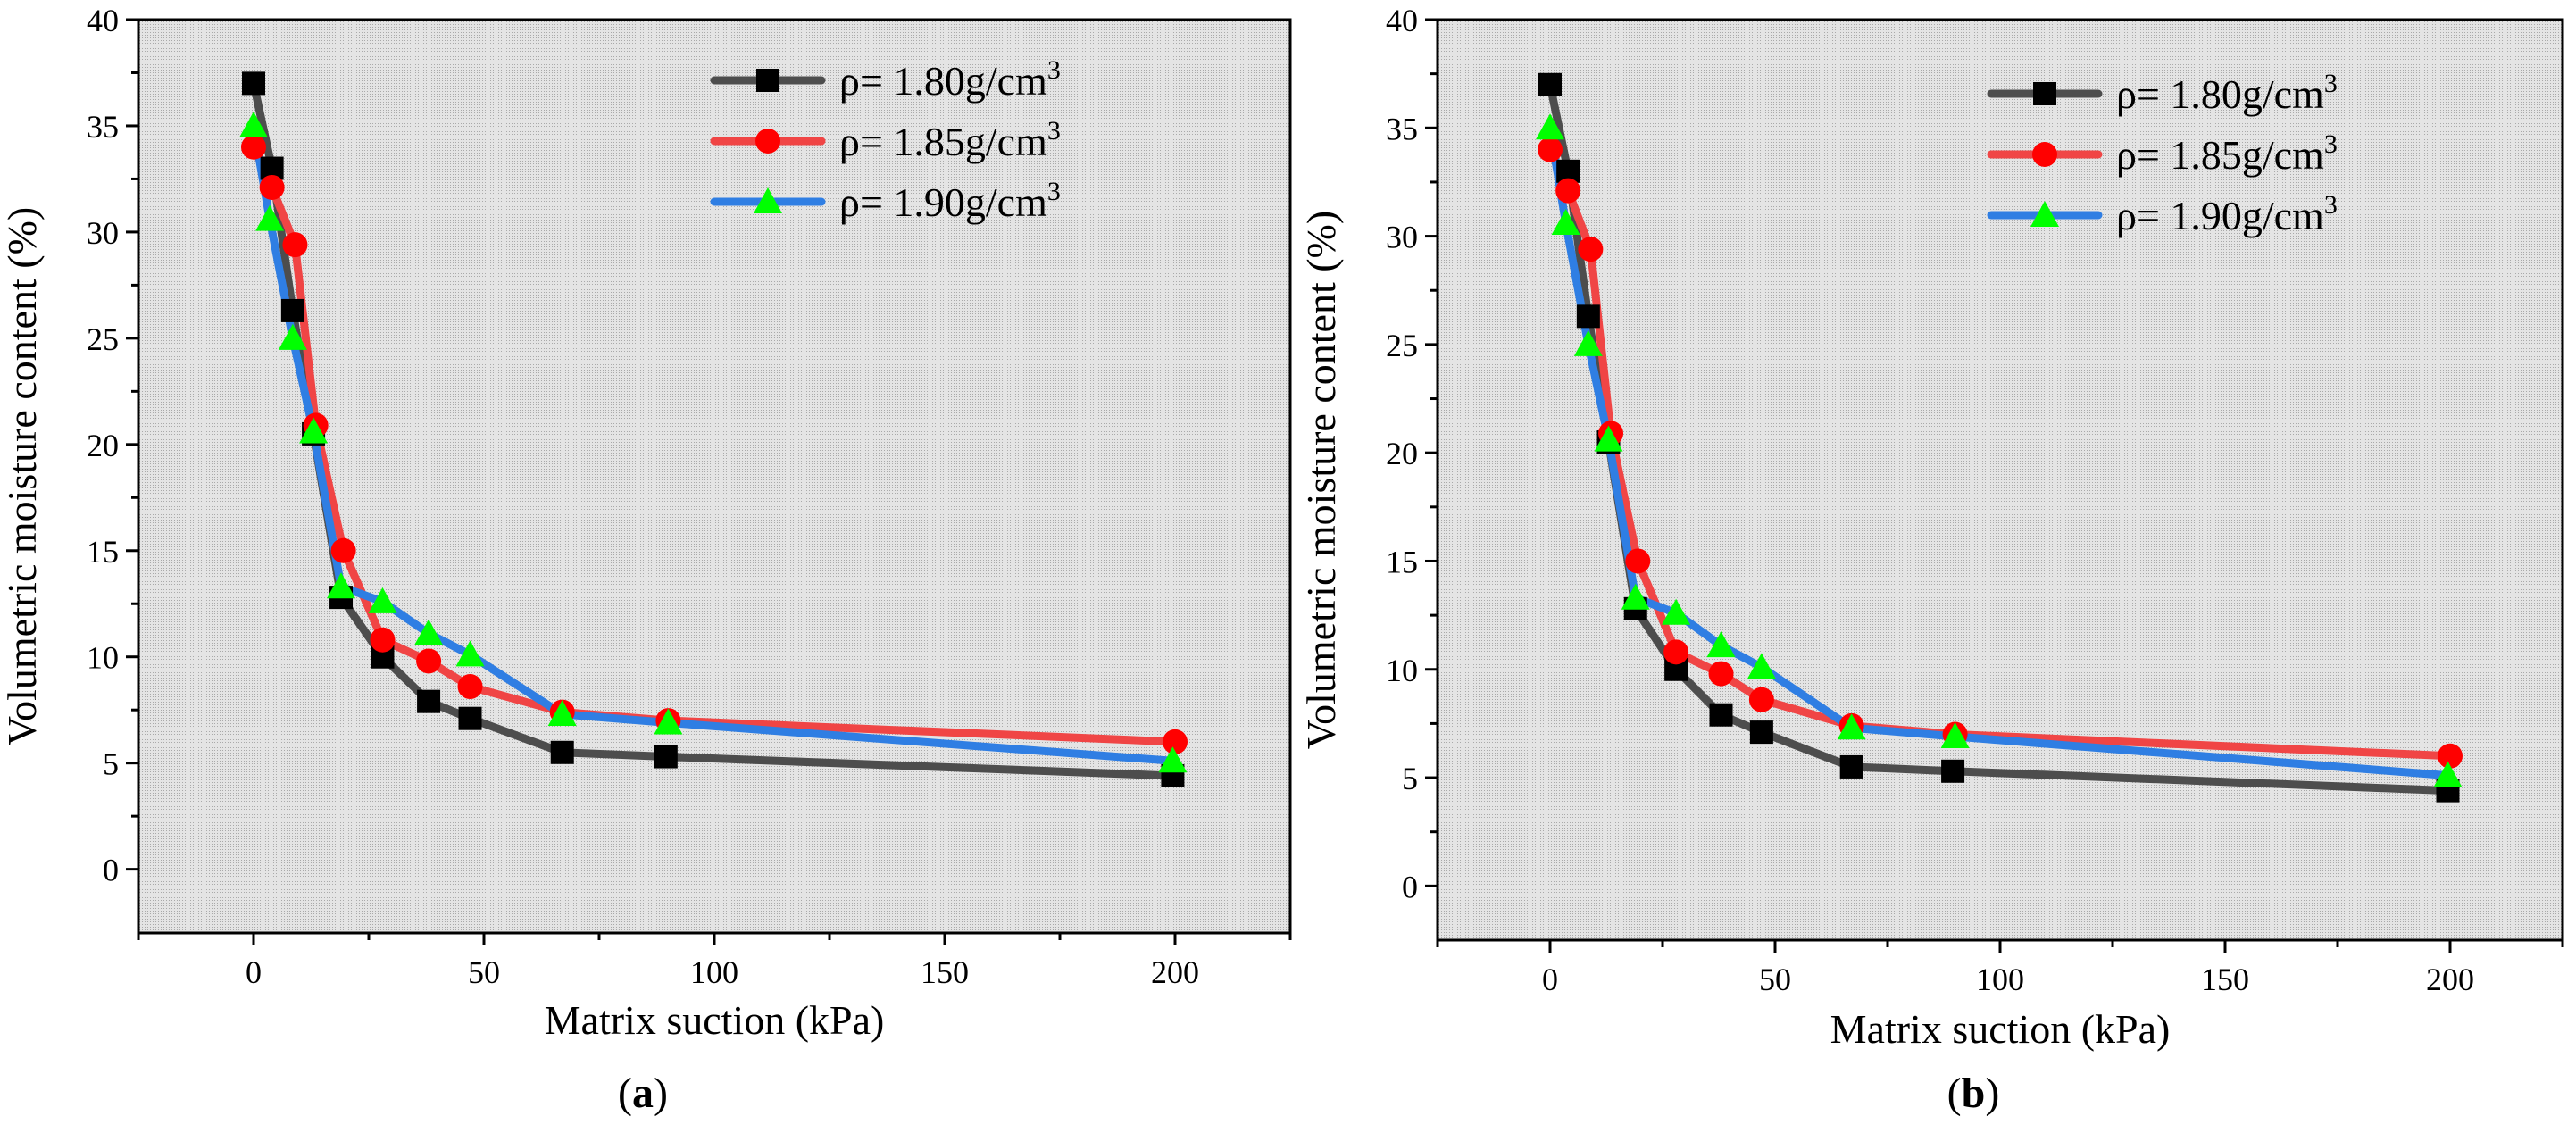 The width and height of the screenshot is (2576, 1141). What do you see at coordinates (1550, 979) in the screenshot?
I see `x-tick-label: 0` at bounding box center [1550, 979].